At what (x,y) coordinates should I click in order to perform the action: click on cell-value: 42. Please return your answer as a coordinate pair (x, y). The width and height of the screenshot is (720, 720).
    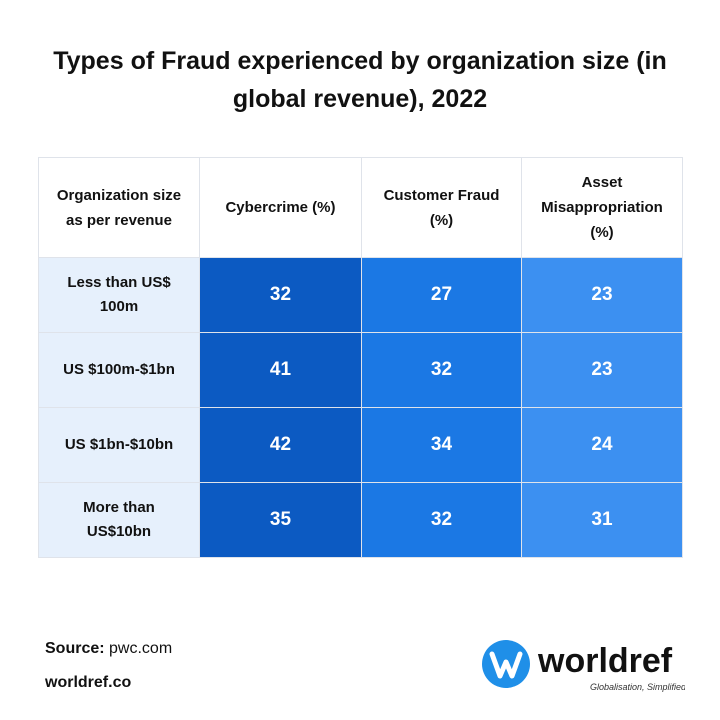
    Looking at the image, I should click on (280, 445).